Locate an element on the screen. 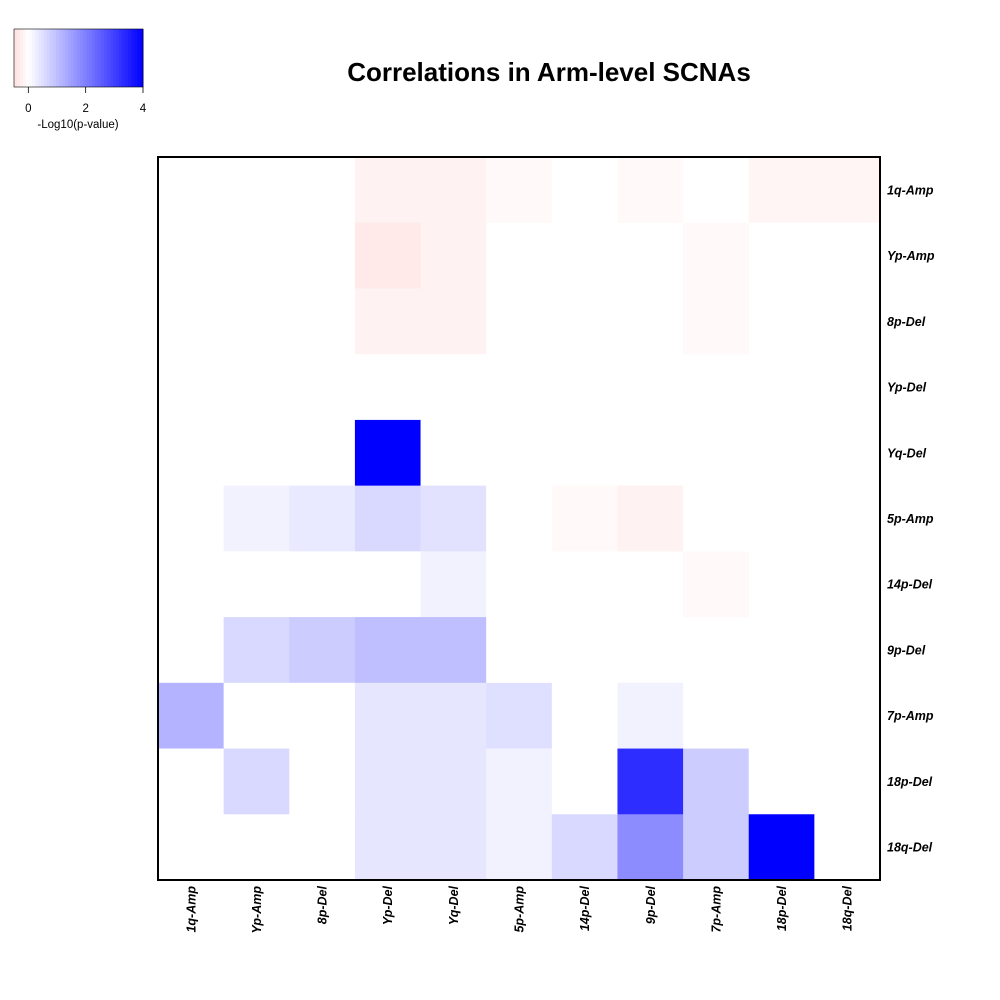 This screenshot has width=1000, height=1000. row-label: Yq-Del is located at coordinates (907, 453).